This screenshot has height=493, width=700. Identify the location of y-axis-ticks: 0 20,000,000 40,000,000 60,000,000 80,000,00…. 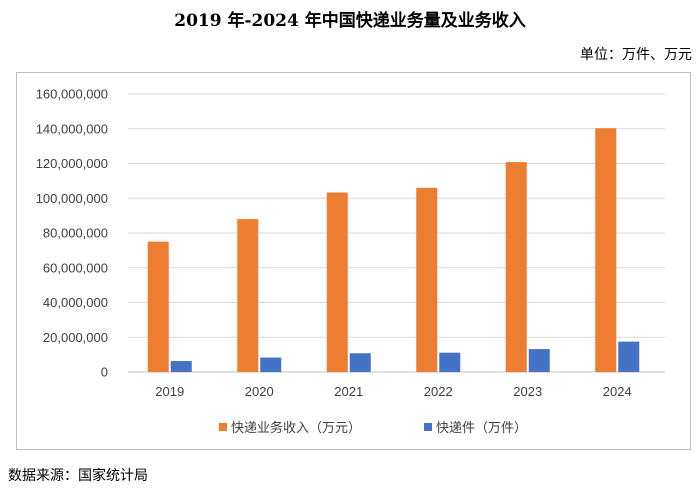
(72, 233).